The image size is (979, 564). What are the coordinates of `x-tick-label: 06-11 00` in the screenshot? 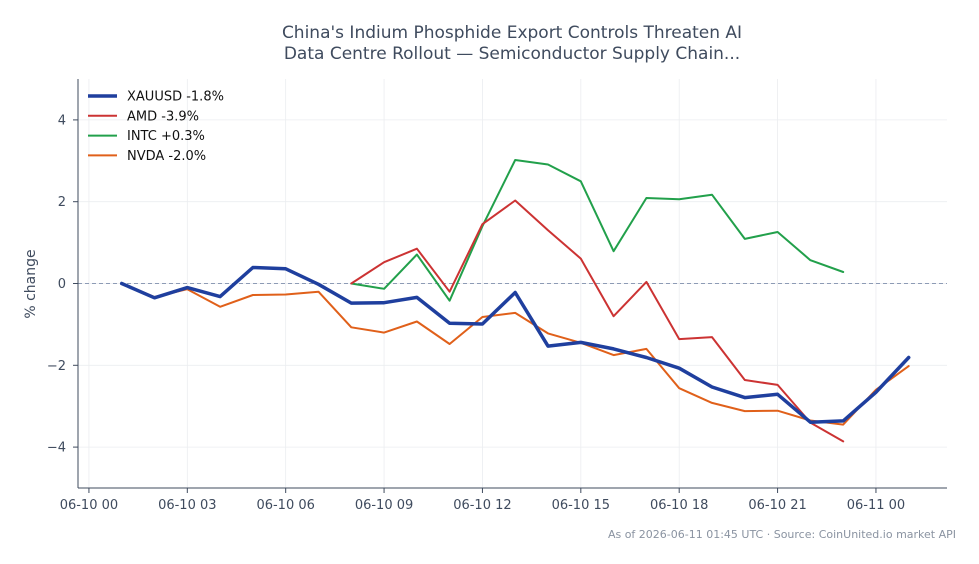 It's located at (876, 505).